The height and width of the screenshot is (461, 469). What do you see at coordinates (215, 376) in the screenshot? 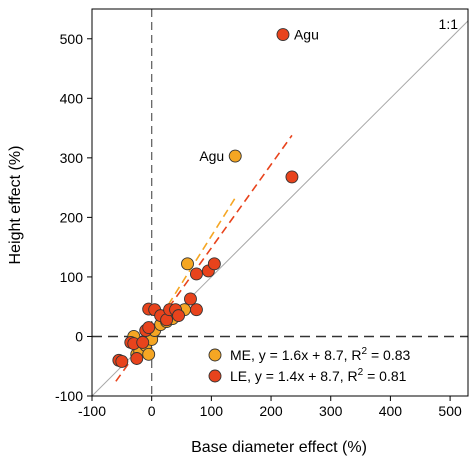
I see `legend-marker-le` at bounding box center [215, 376].